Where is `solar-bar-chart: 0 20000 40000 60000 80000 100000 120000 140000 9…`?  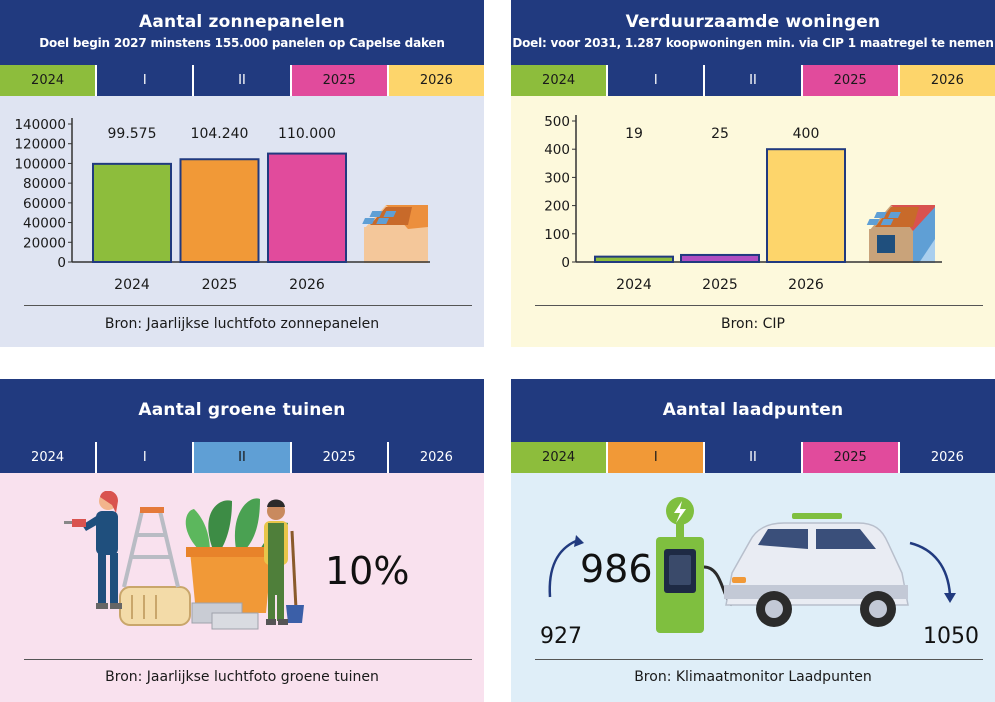 solar-bar-chart: 0 20000 40000 60000 80000 100000 120000 140000 9… is located at coordinates (222, 205).